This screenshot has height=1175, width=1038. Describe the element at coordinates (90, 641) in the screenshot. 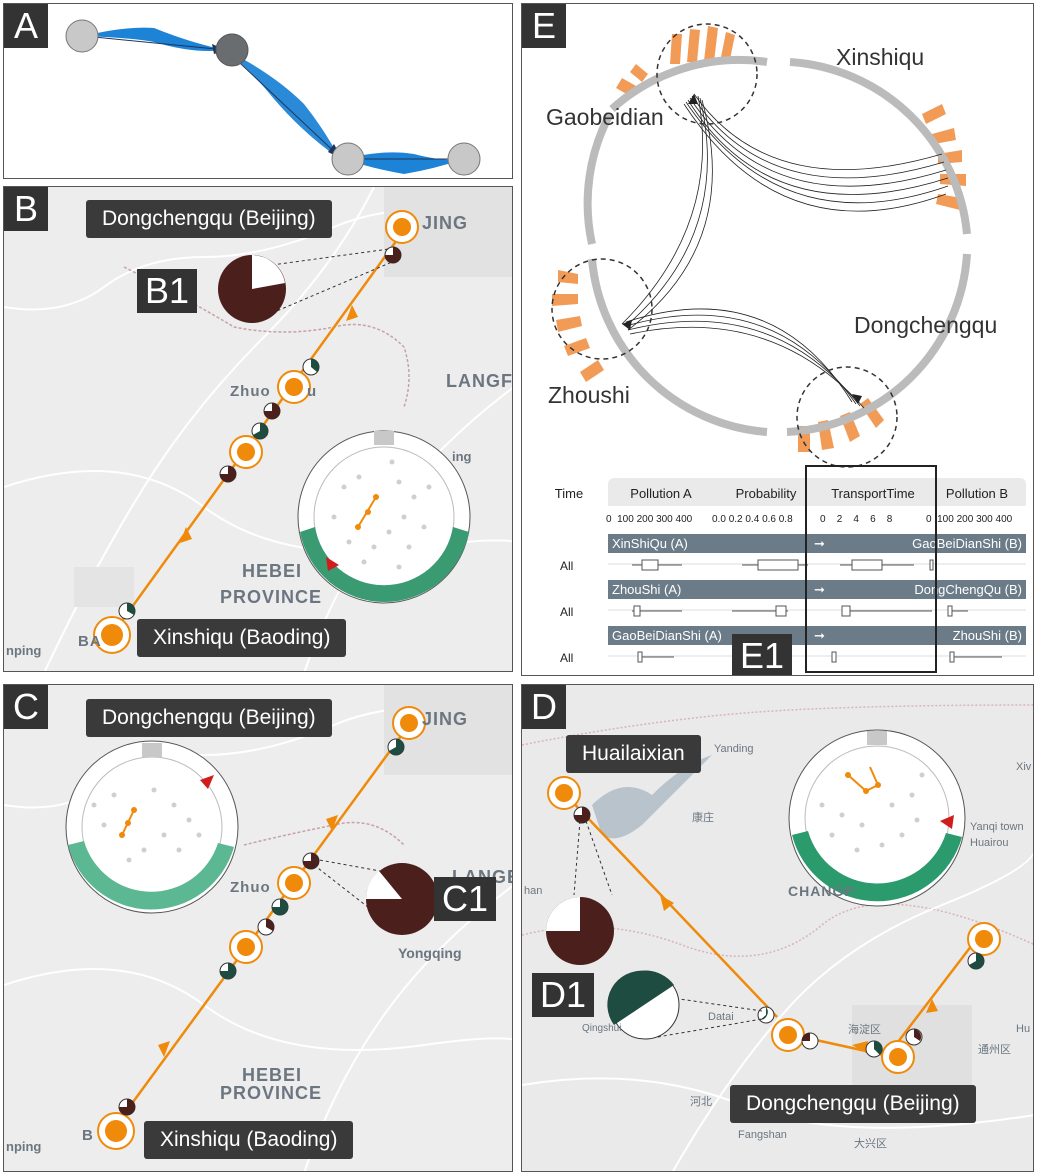

I see `map-label-ba: BA` at that location.